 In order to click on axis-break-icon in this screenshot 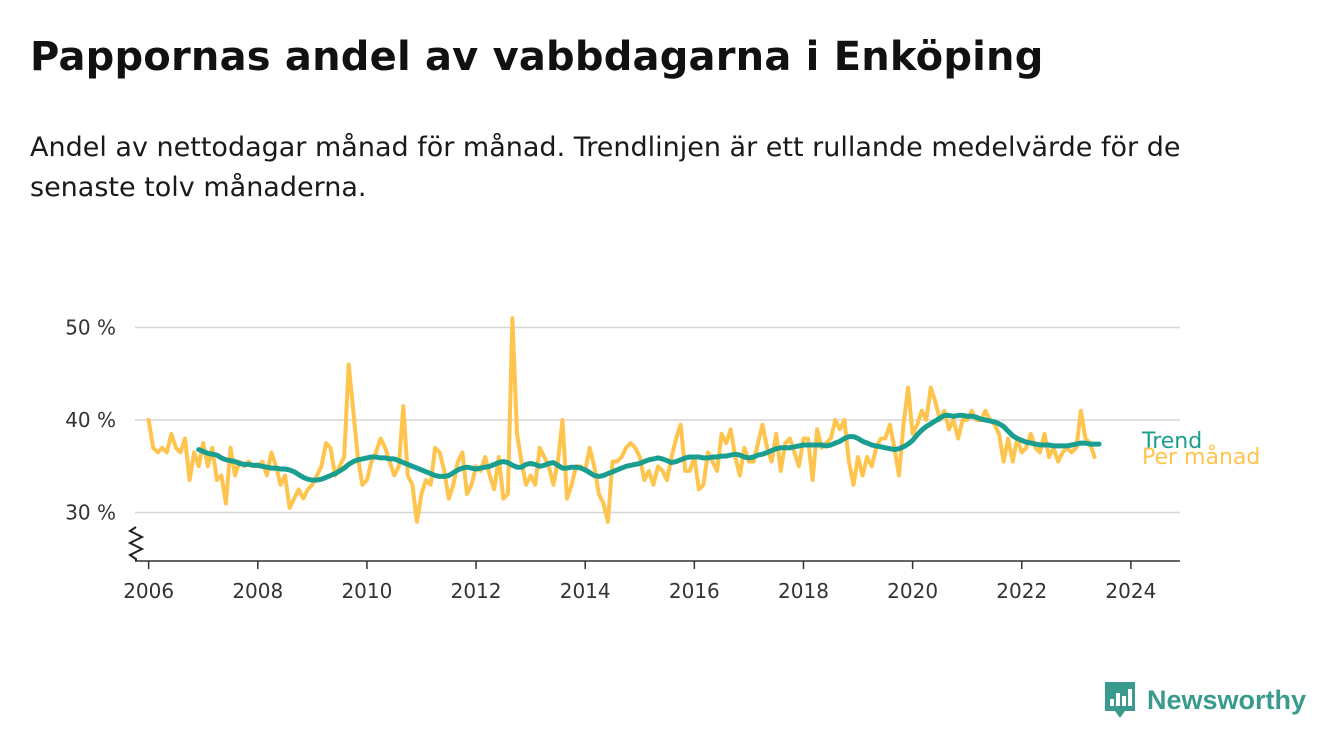, I will do `click(136, 543)`.